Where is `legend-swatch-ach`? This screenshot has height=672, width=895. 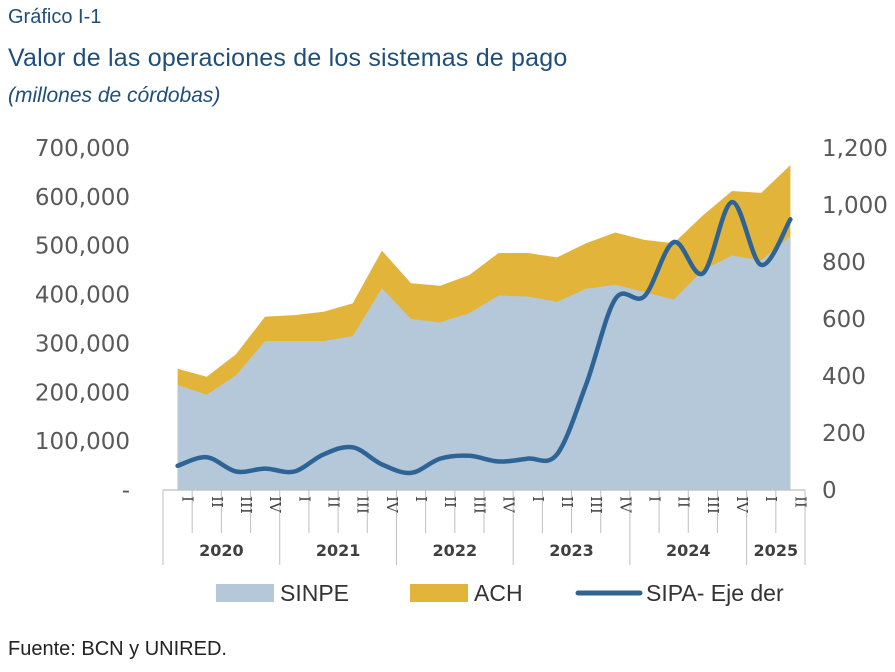 legend-swatch-ach is located at coordinates (439, 593).